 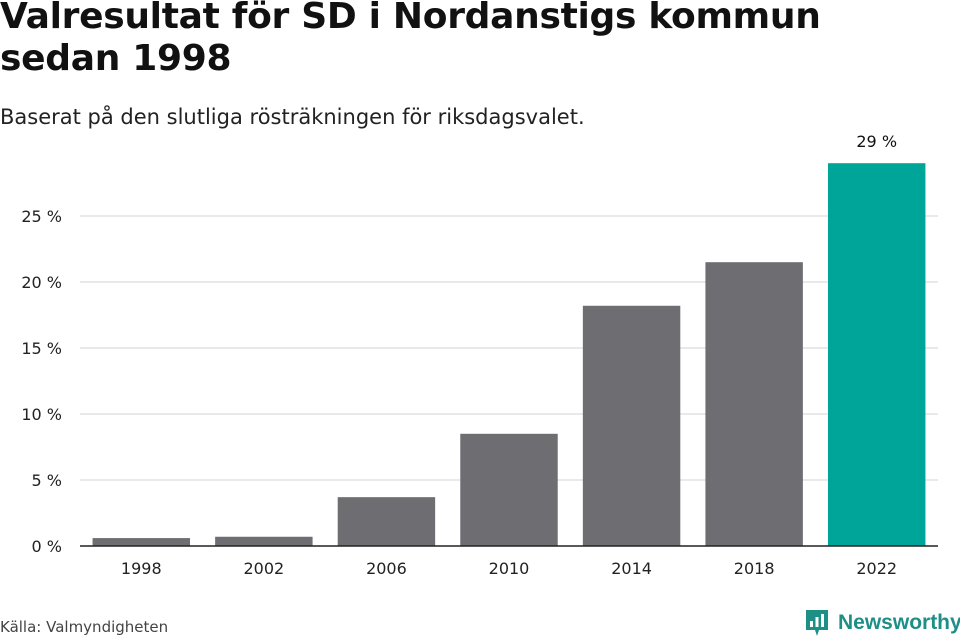 What do you see at coordinates (876, 354) in the screenshot?
I see `bar-2022` at bounding box center [876, 354].